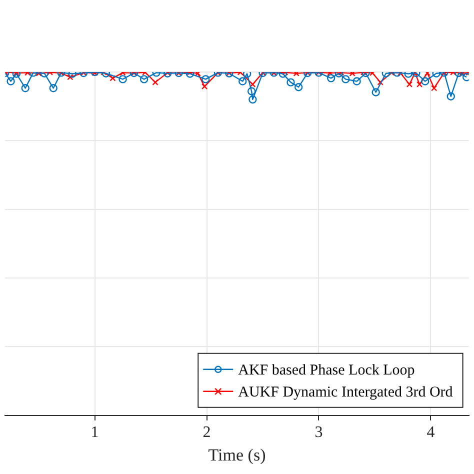 The height and width of the screenshot is (474, 474). I want to click on x-tick-label: 1, so click(94, 433).